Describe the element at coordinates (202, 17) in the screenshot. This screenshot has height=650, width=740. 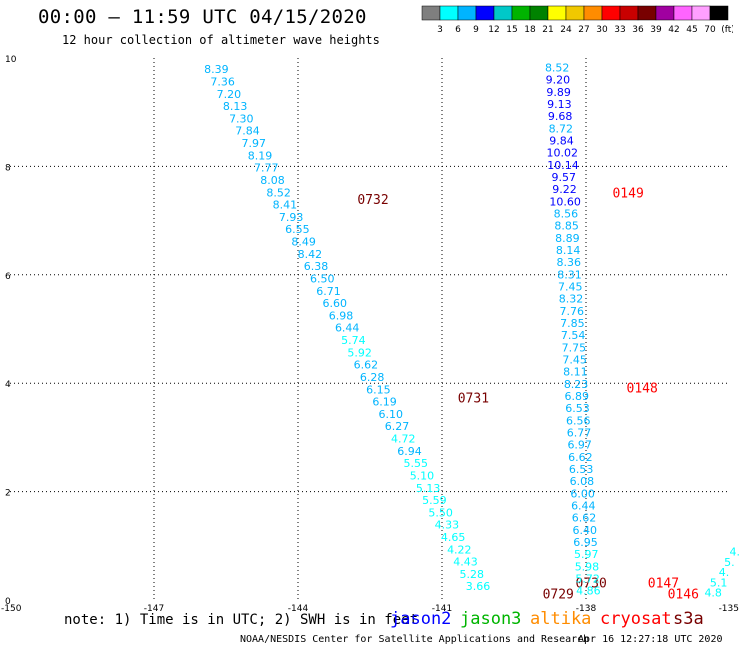
I see `page-title: 00:00 — 11:59 UTC 04/15/2020` at that location.